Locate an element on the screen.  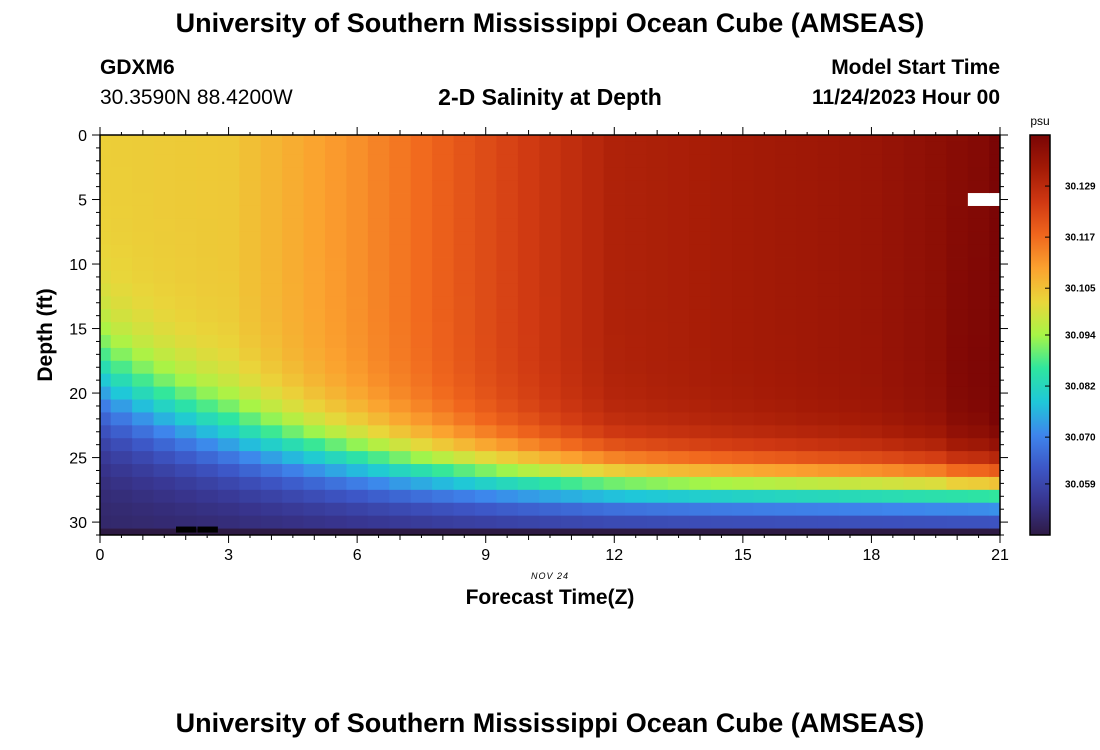
missing-cell is located at coordinates (207, 529).